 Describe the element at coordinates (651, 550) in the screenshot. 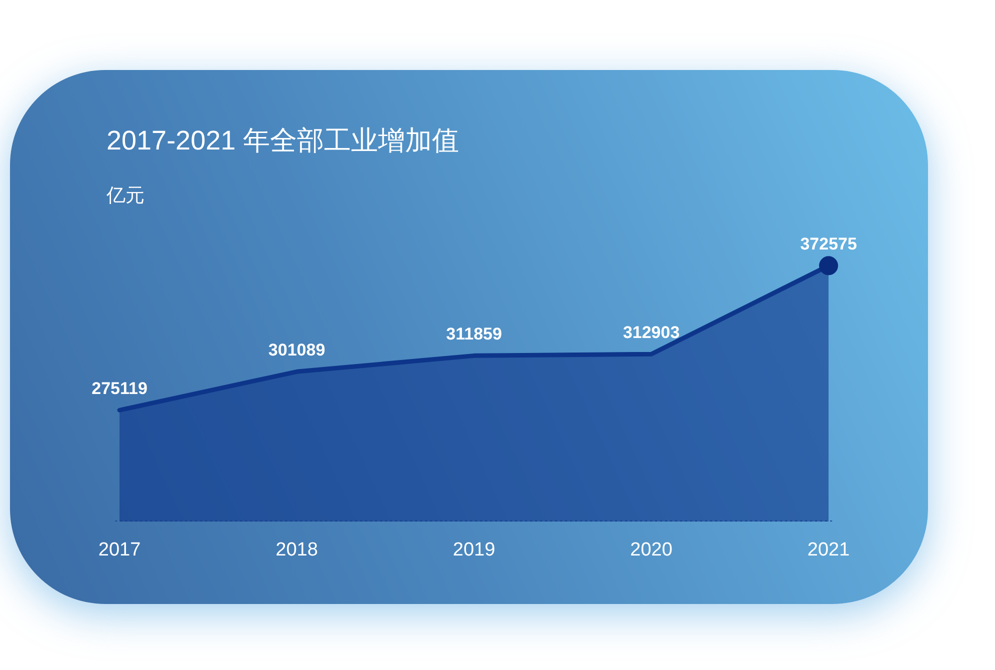

I see `x-tick-label: 2020` at that location.